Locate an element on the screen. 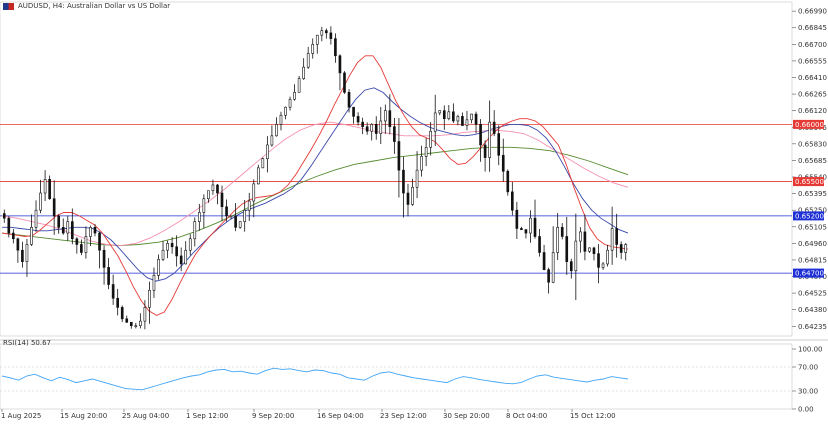  y-tick-label: 0.65395 is located at coordinates (812, 194).